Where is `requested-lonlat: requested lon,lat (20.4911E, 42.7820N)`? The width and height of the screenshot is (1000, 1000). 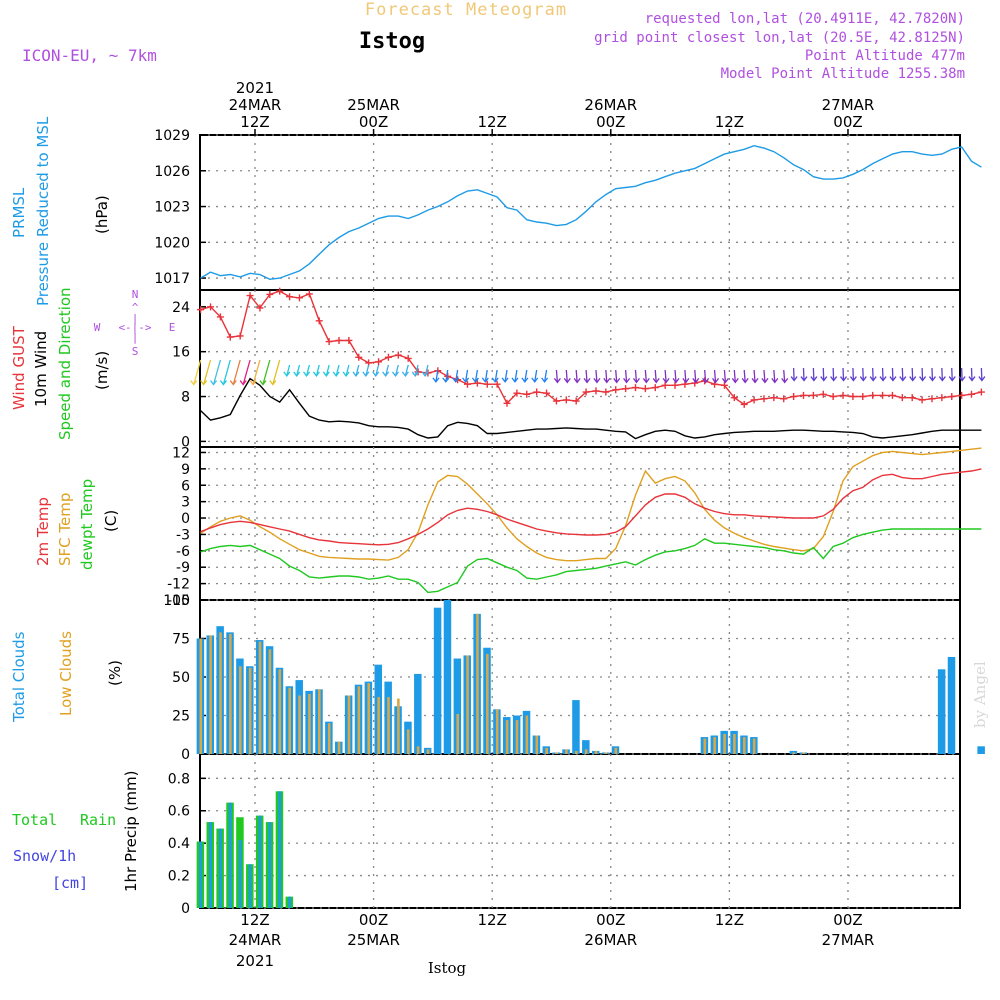 requested-lonlat: requested lon,lat (20.4911E, 42.7820N) is located at coordinates (805, 19).